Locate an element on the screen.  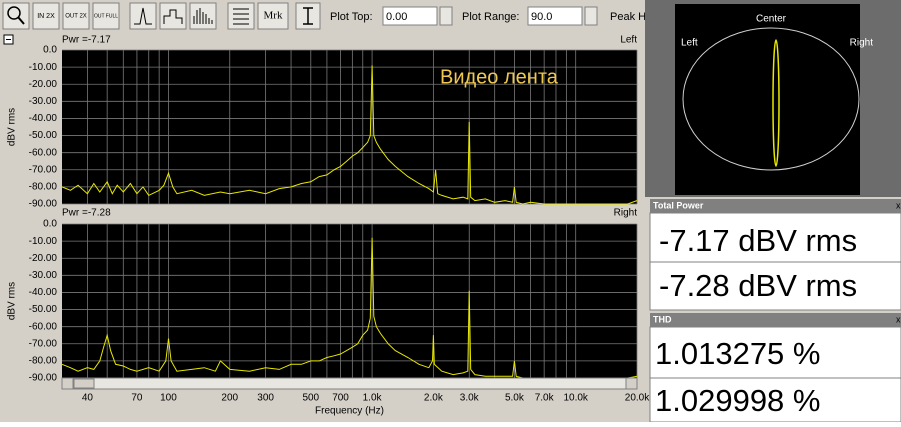
x-tick-label: 200 is located at coordinates (229, 398).